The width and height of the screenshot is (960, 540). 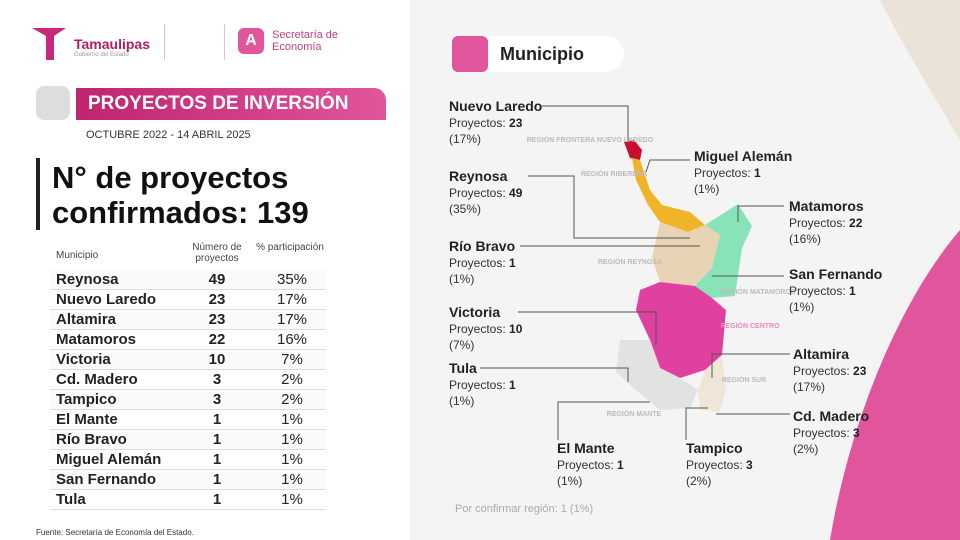 What do you see at coordinates (53, 103) in the screenshot?
I see `banner-icon` at bounding box center [53, 103].